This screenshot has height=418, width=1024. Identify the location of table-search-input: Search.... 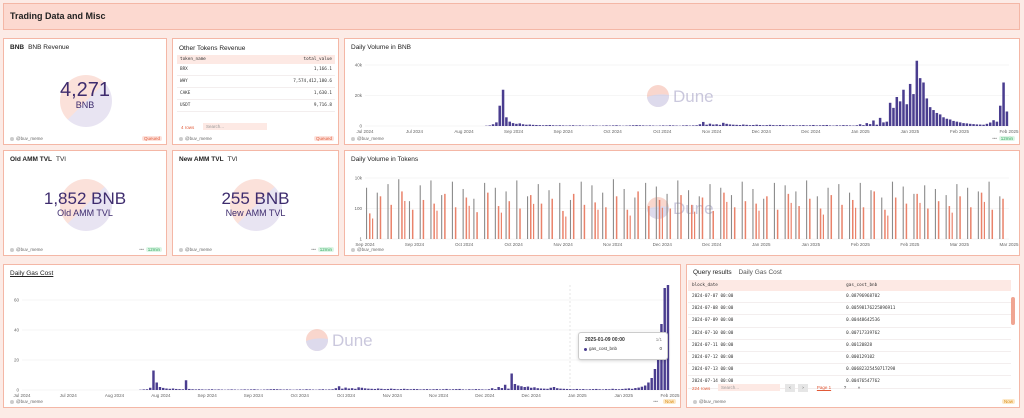
(235, 126).